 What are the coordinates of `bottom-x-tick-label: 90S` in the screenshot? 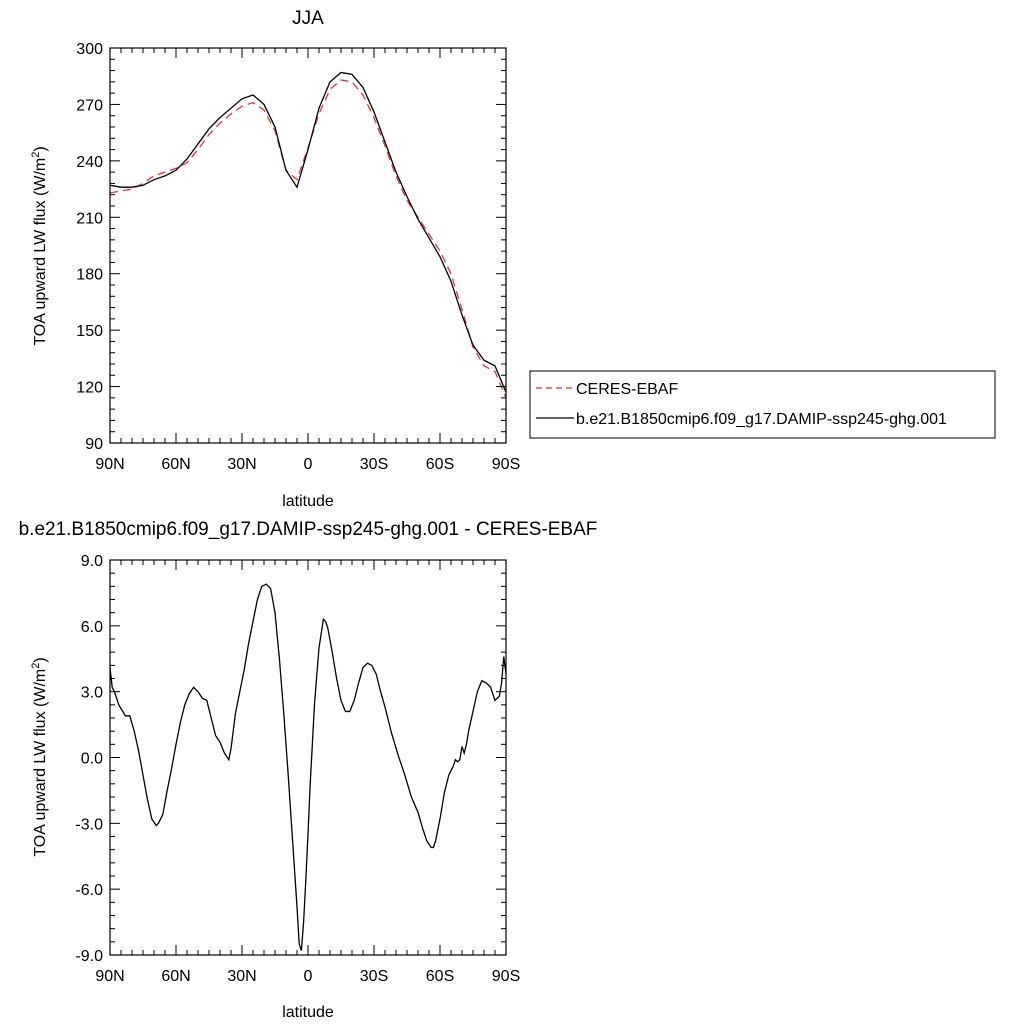 It's located at (506, 976).